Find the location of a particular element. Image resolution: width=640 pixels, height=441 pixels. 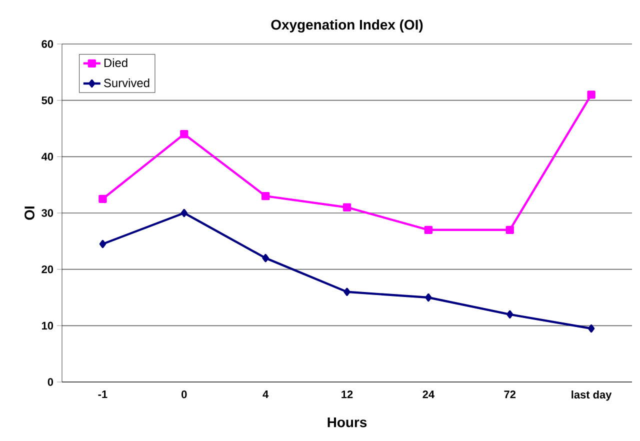

y-tick-label: 60 is located at coordinates (48, 44).